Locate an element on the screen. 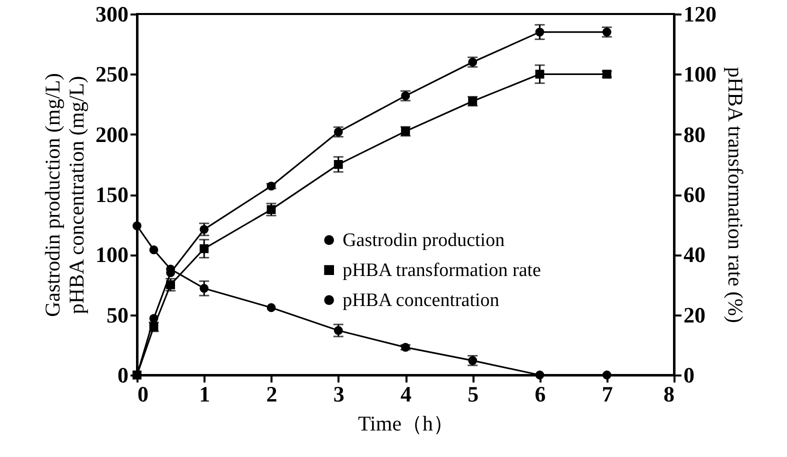 Image resolution: width=787 pixels, height=457 pixels. y-tick-label: 200 is located at coordinates (112, 134).